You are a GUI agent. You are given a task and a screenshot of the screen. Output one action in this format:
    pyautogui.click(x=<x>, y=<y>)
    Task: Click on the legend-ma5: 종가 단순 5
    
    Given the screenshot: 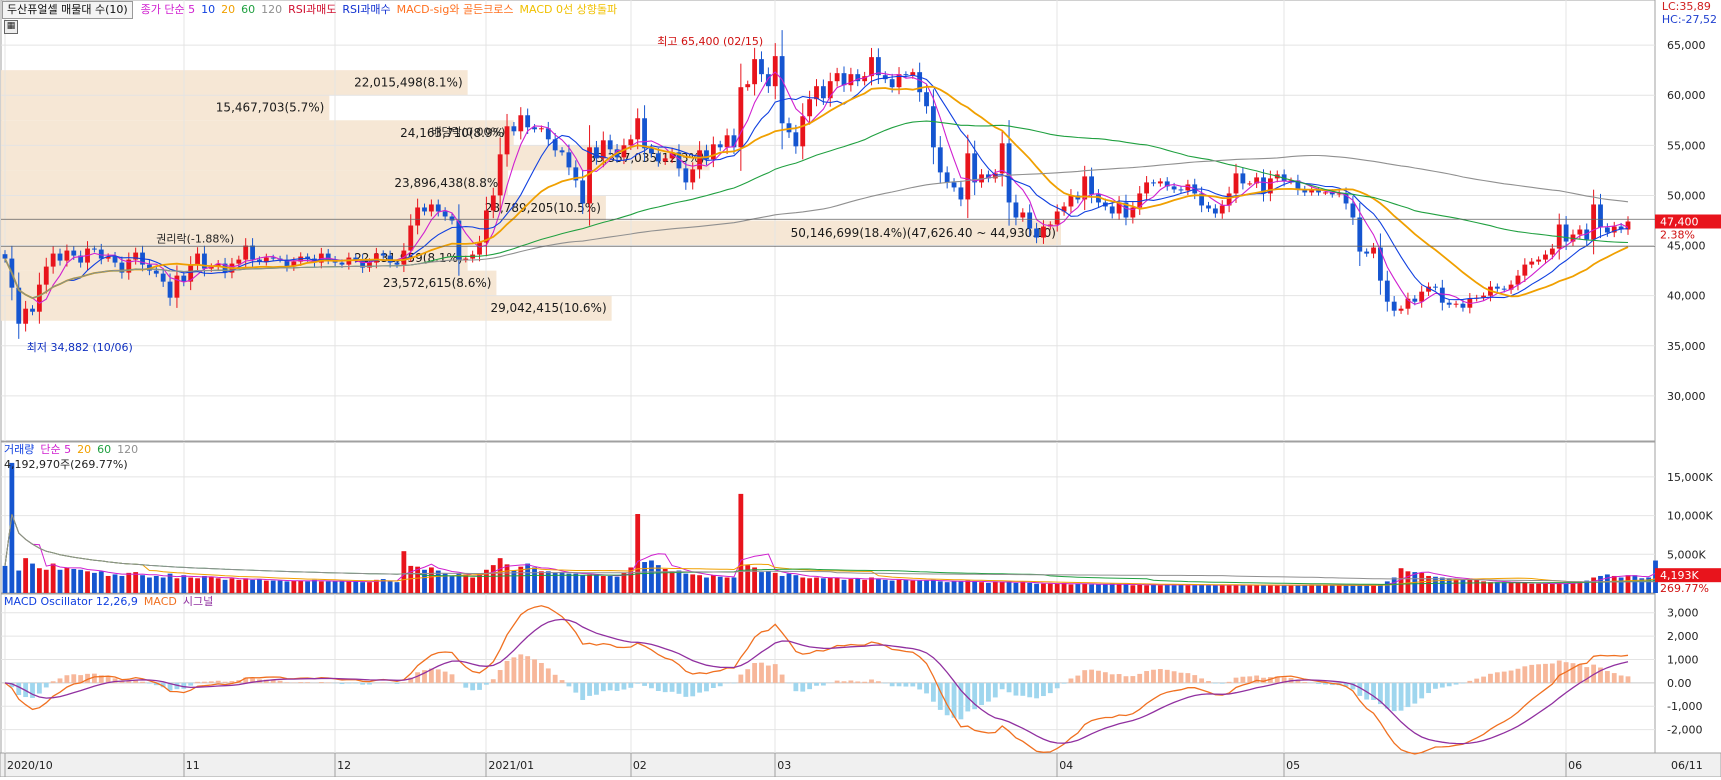 What is the action you would take?
    pyautogui.click(x=168, y=10)
    